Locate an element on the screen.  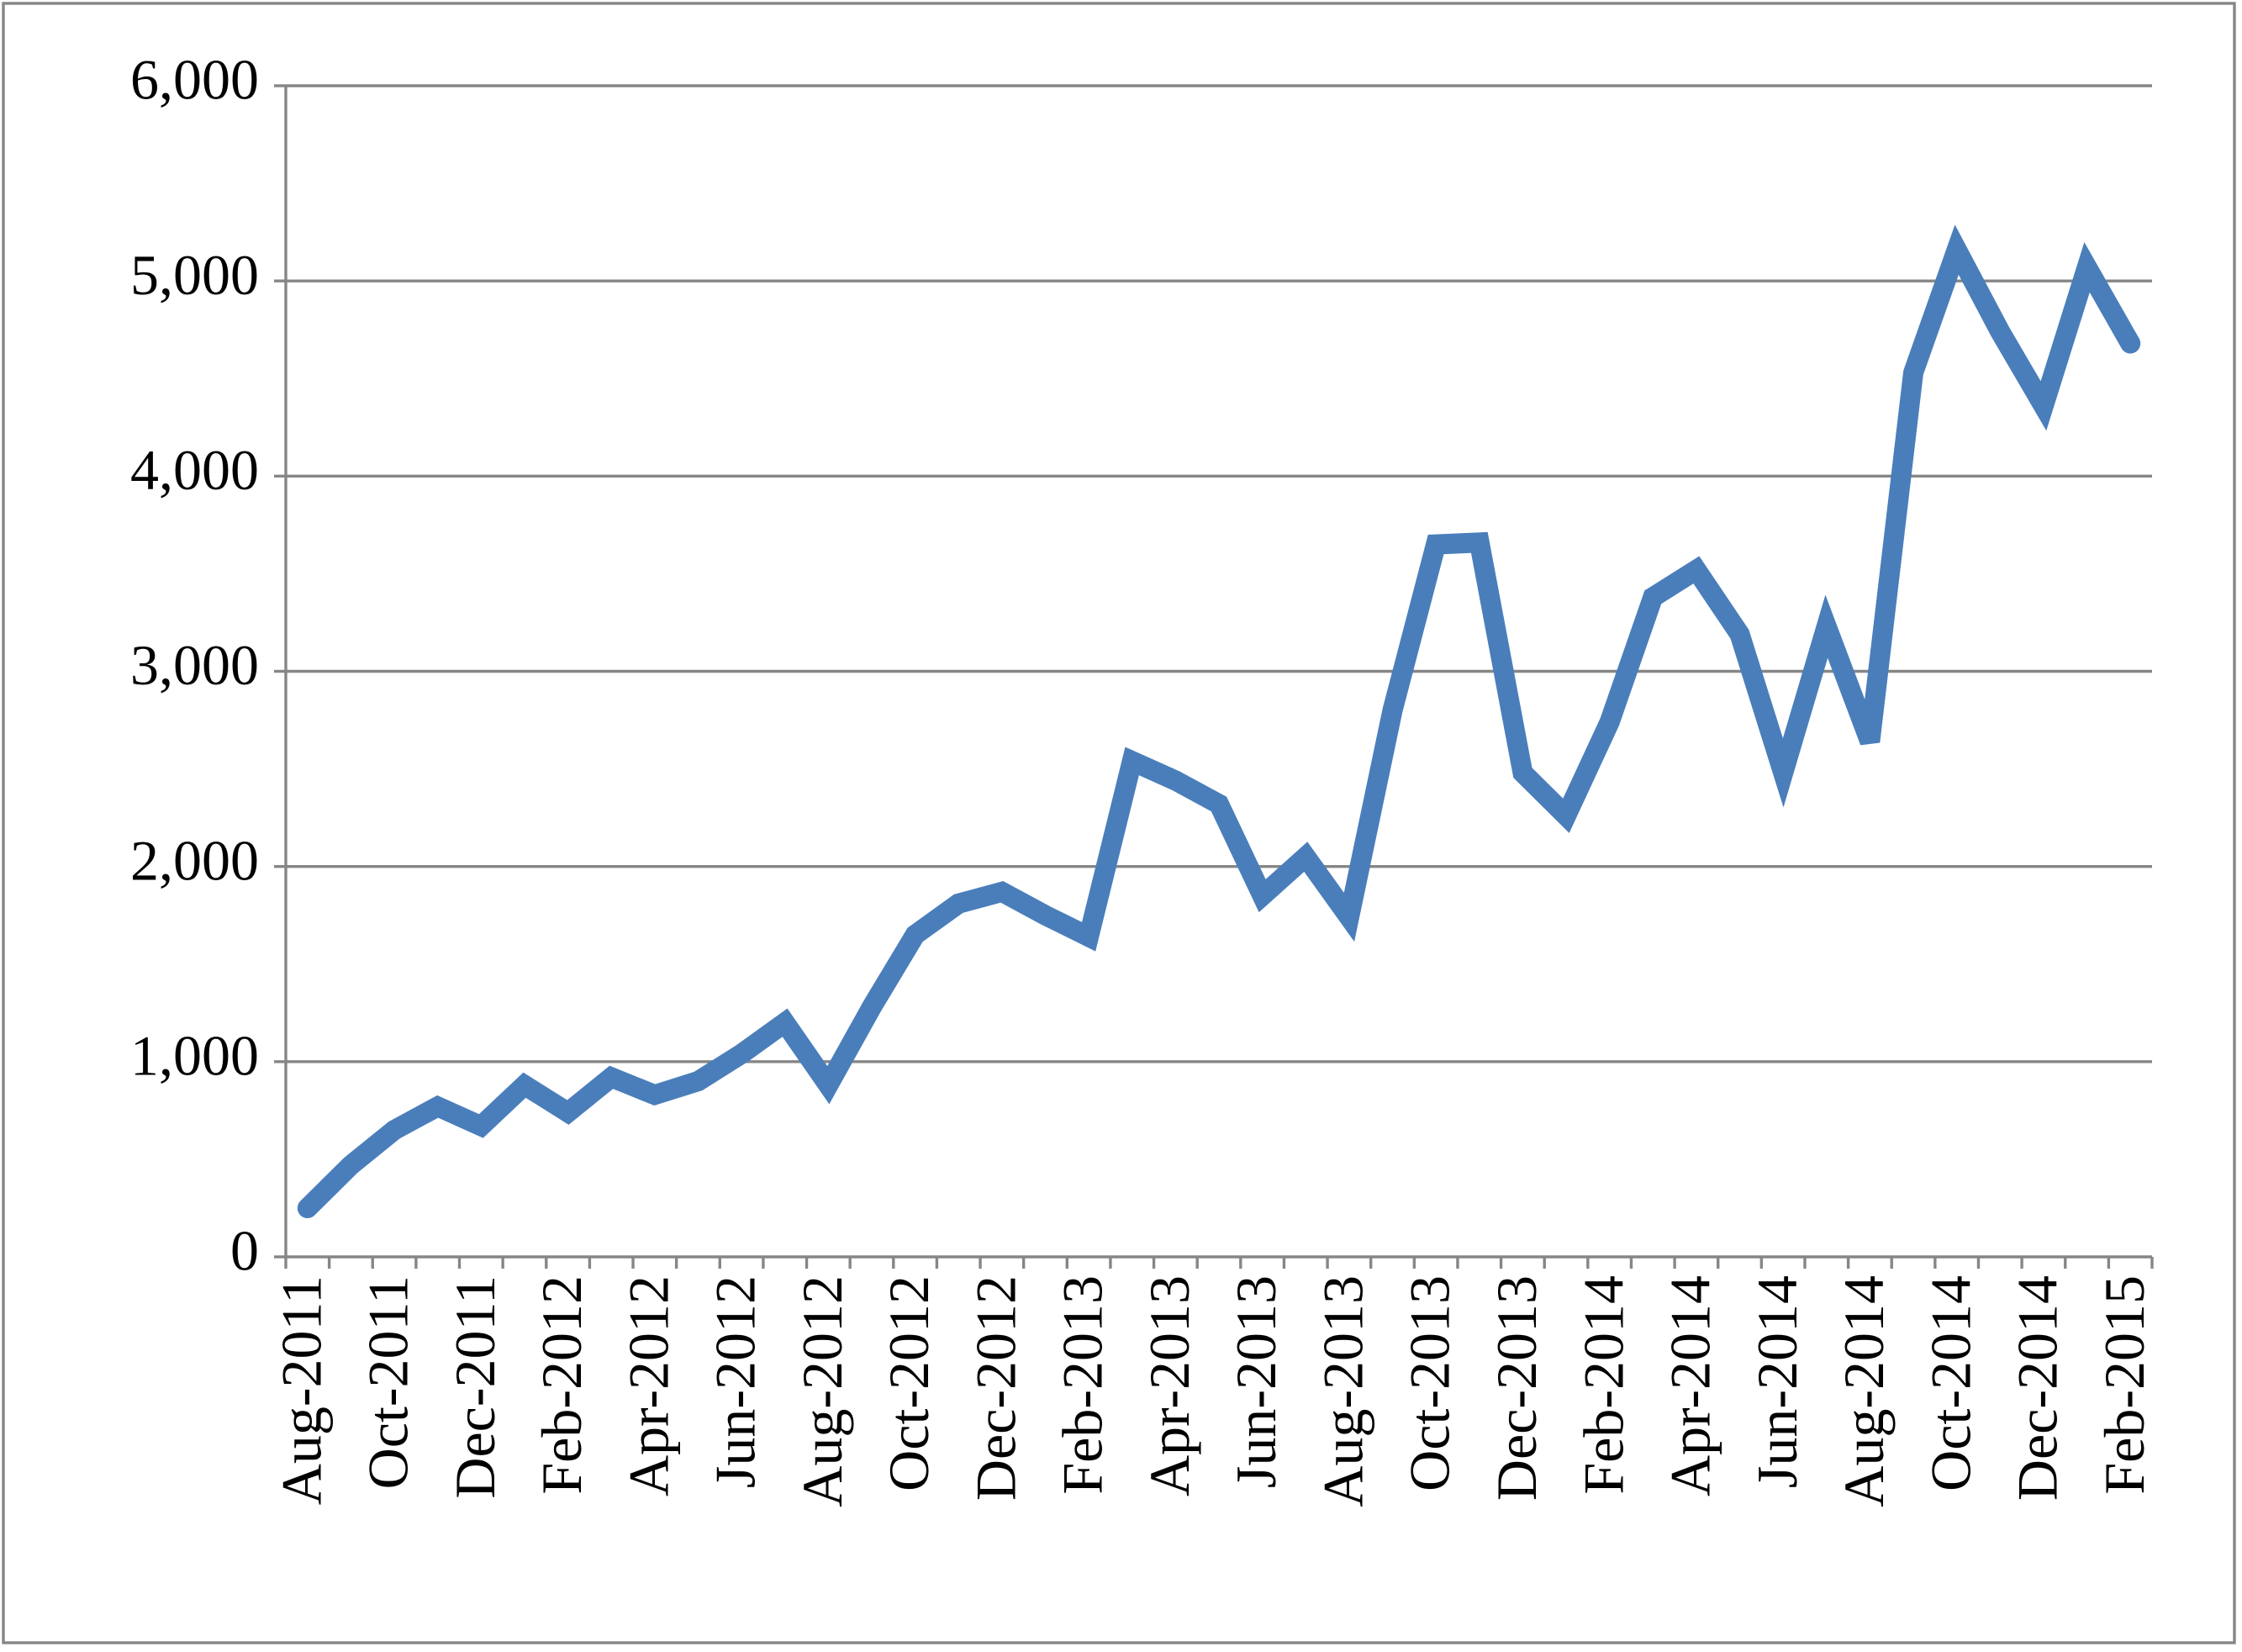
x-tick-label: Jun-2012 is located at coordinates (736, 1381).